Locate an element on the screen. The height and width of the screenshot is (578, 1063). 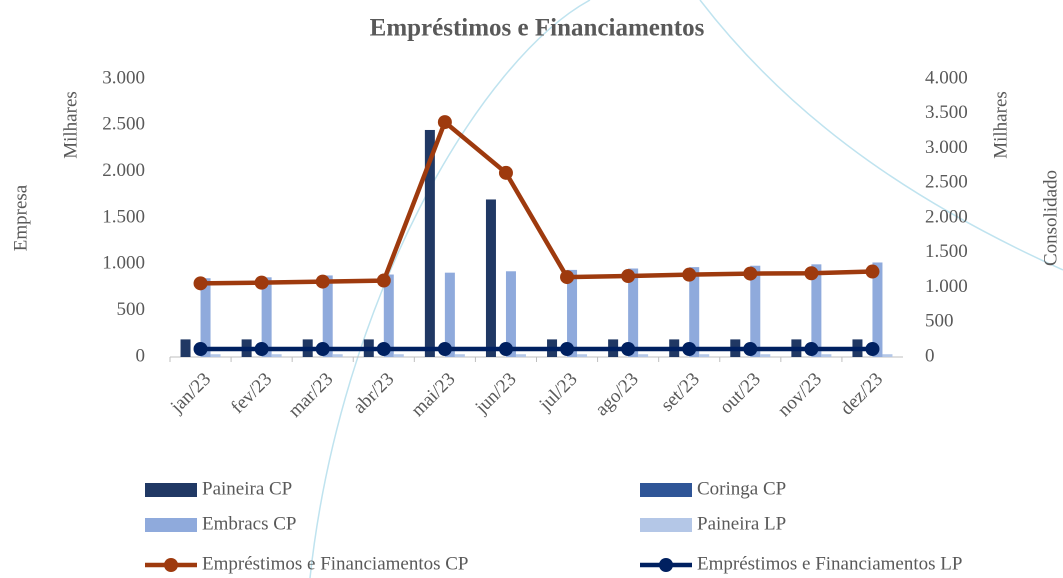
y2-axis-title: Consolidado is located at coordinates (1050, 218).